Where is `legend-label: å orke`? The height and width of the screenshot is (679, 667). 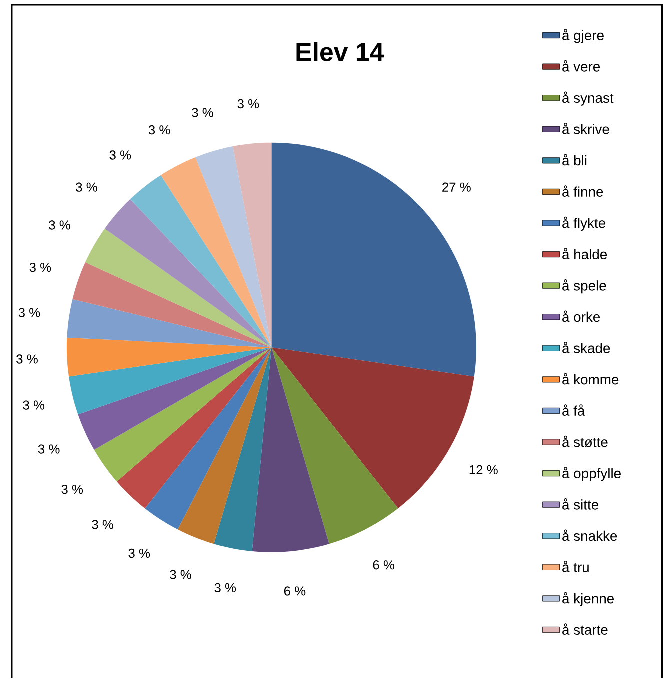 legend-label: å orke is located at coordinates (581, 316).